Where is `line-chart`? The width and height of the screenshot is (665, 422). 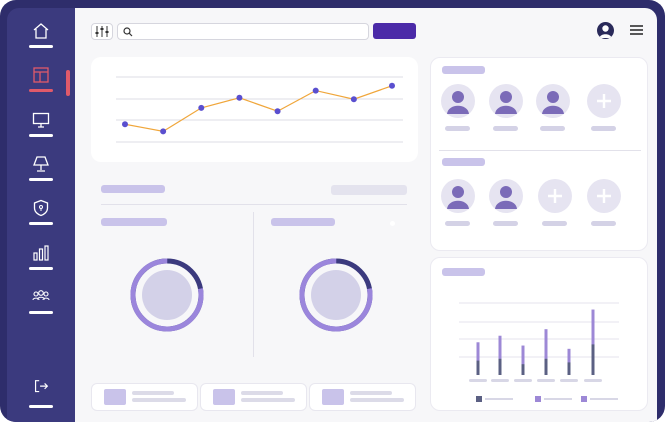 line-chart is located at coordinates (259, 109).